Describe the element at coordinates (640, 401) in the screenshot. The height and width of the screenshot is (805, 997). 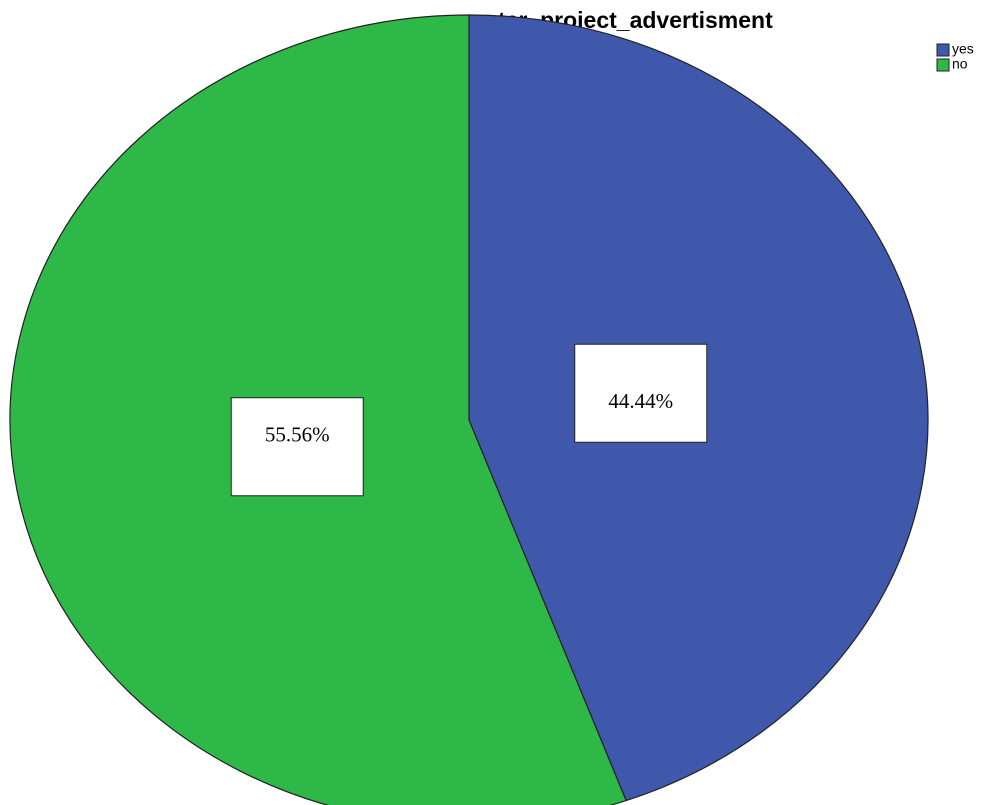
I see `value-label: 44.44%` at that location.